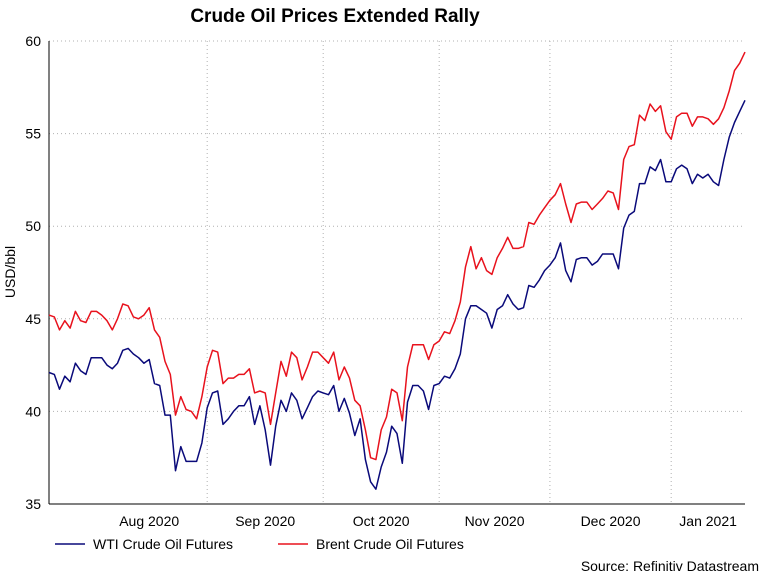  Describe the element at coordinates (33, 411) in the screenshot. I see `y-tick-label: 40` at that location.